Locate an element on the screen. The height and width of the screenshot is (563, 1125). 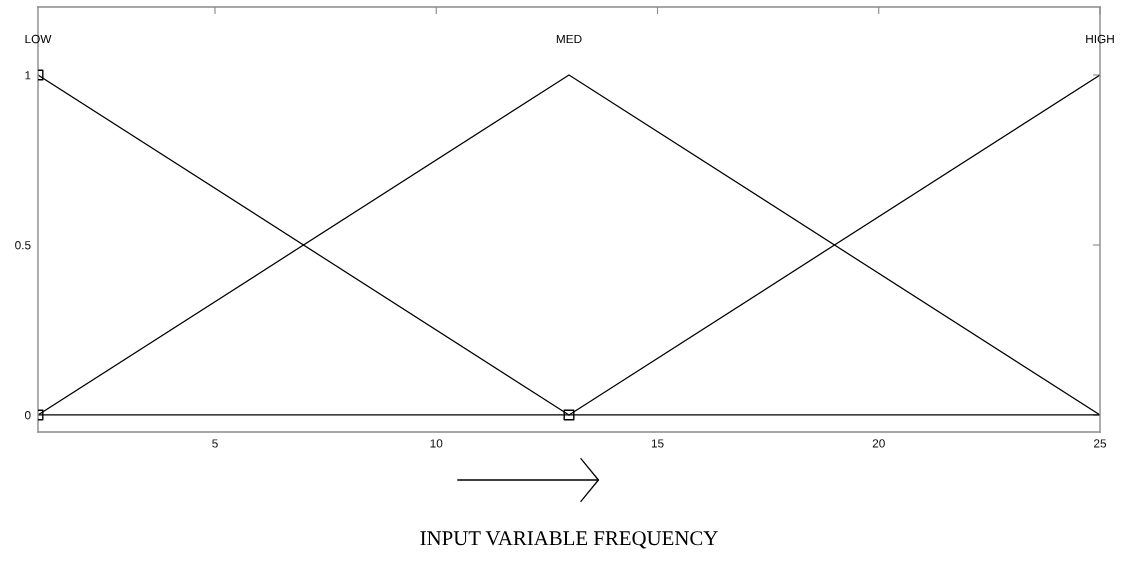
x-axis-title: INPUT VARIABLE FREQUENCY is located at coordinates (569, 540).